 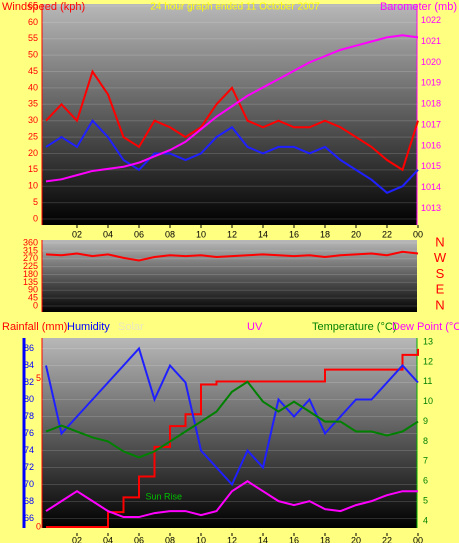 What do you see at coordinates (30, 266) in the screenshot?
I see `y-tick-label: 225` at bounding box center [30, 266].